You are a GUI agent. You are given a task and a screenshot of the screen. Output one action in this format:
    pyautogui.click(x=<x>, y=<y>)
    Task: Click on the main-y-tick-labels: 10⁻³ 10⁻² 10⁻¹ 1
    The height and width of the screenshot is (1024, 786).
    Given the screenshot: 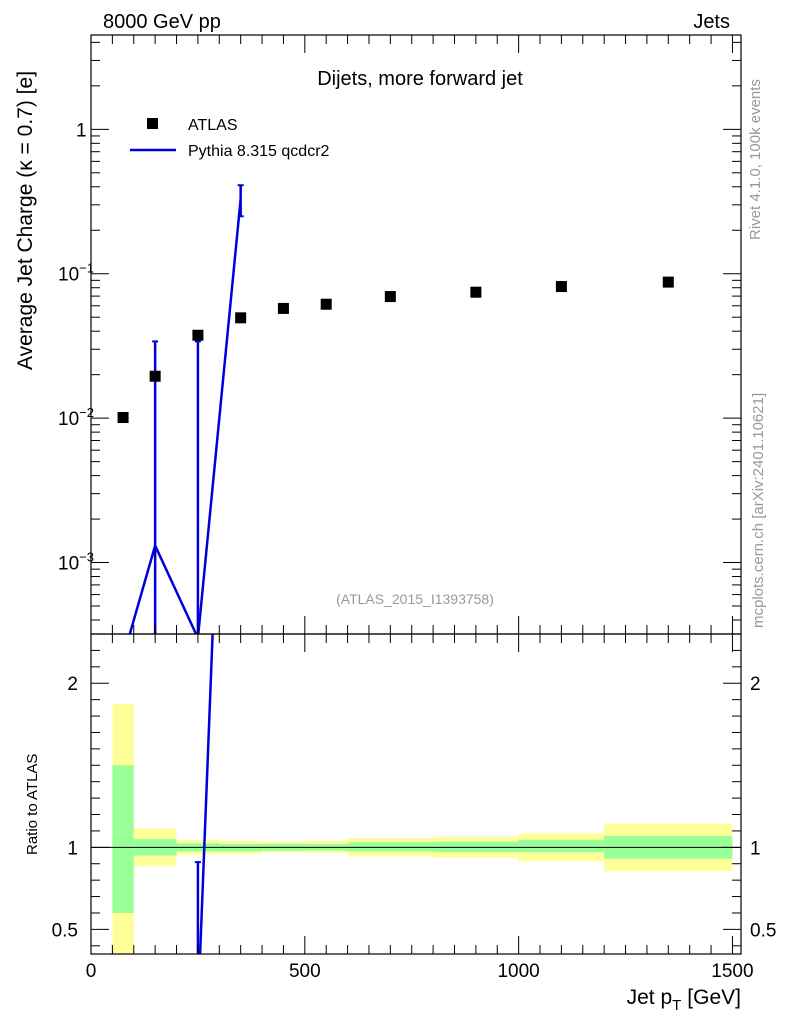 What is the action you would take?
    pyautogui.click(x=76, y=347)
    